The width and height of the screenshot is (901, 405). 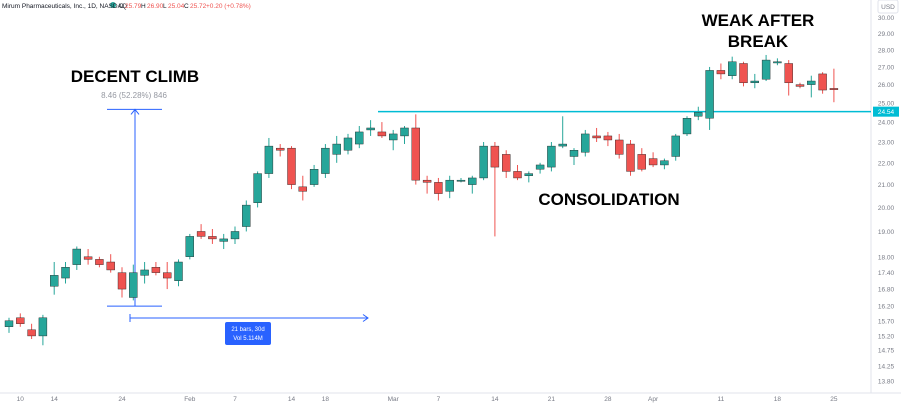 What do you see at coordinates (886, 257) in the screenshot?
I see `price-tick-label: 18.00` at bounding box center [886, 257].